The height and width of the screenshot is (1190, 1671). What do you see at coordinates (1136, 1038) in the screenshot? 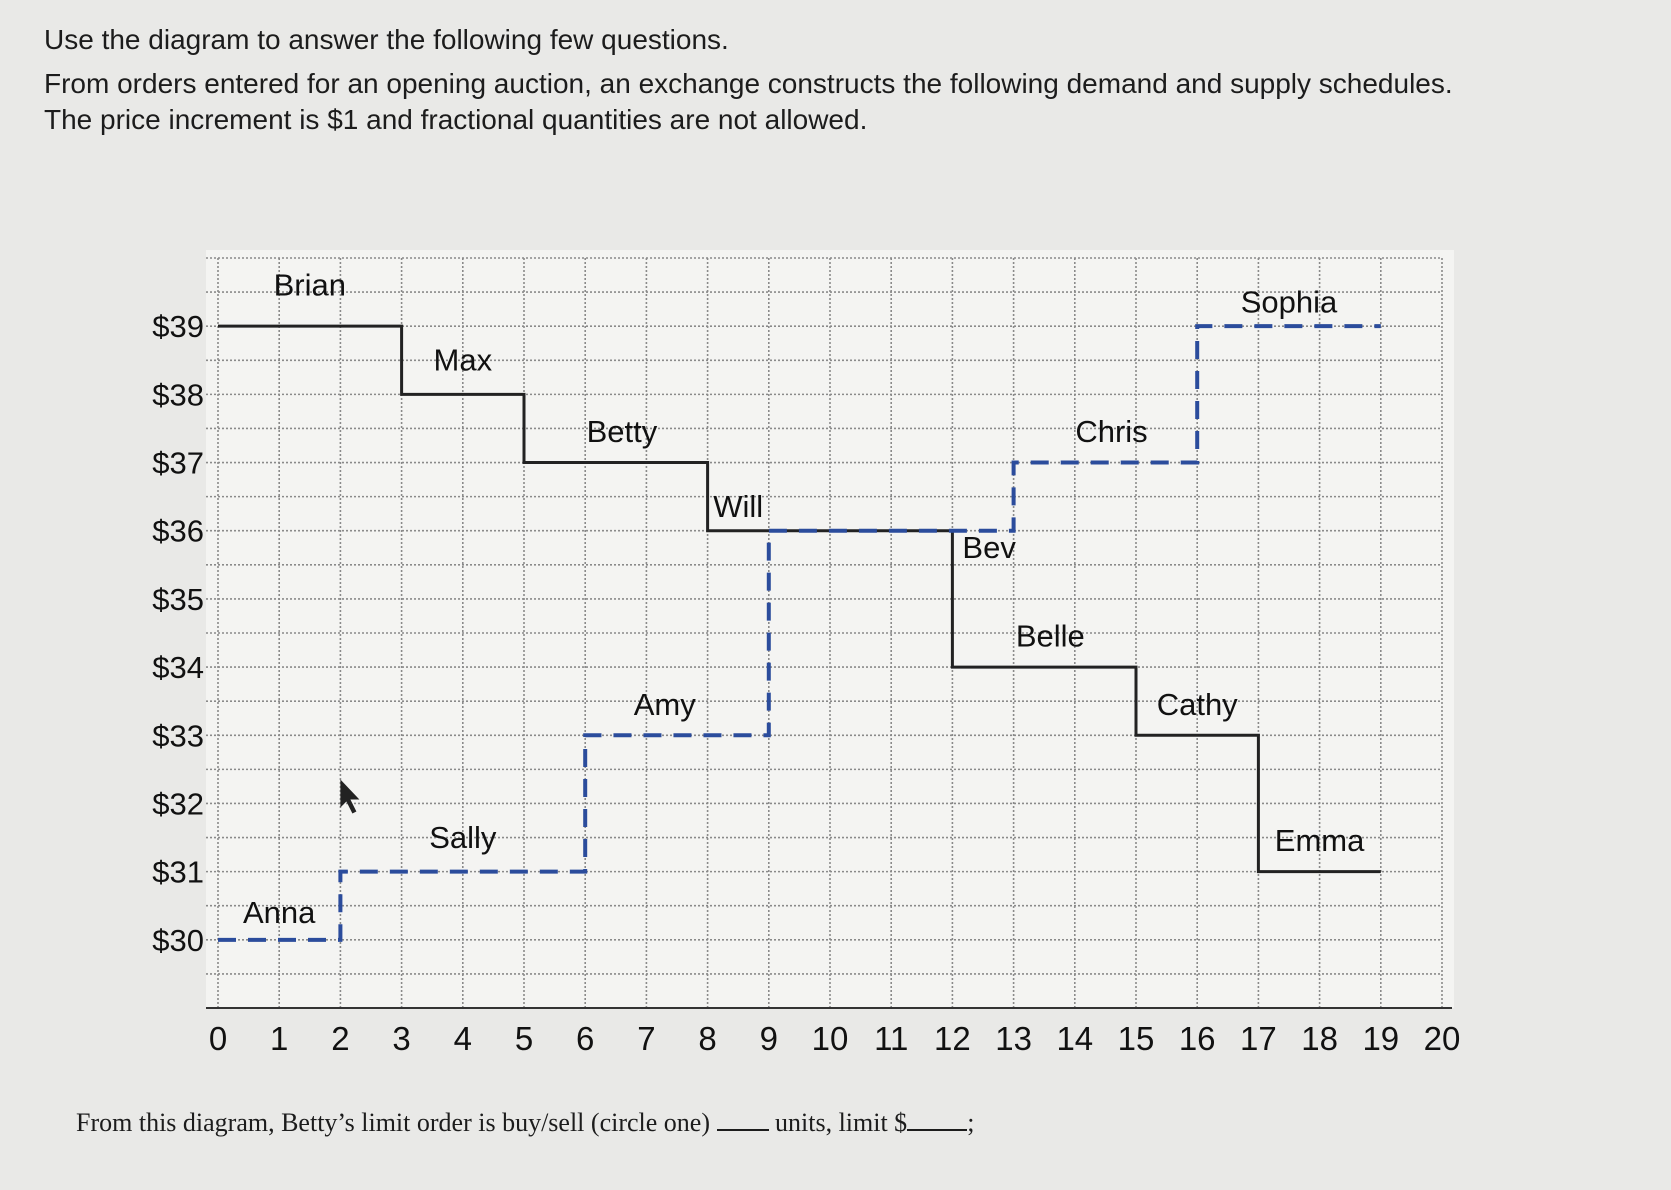
I see `x-tick-label: 15` at bounding box center [1136, 1038].